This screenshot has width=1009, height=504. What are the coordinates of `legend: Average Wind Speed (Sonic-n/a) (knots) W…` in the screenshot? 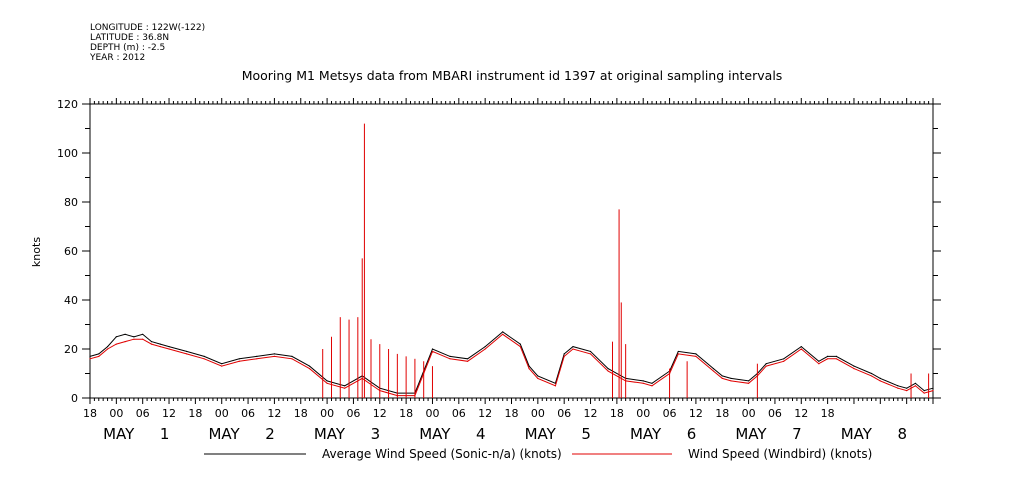 It's located at (538, 454).